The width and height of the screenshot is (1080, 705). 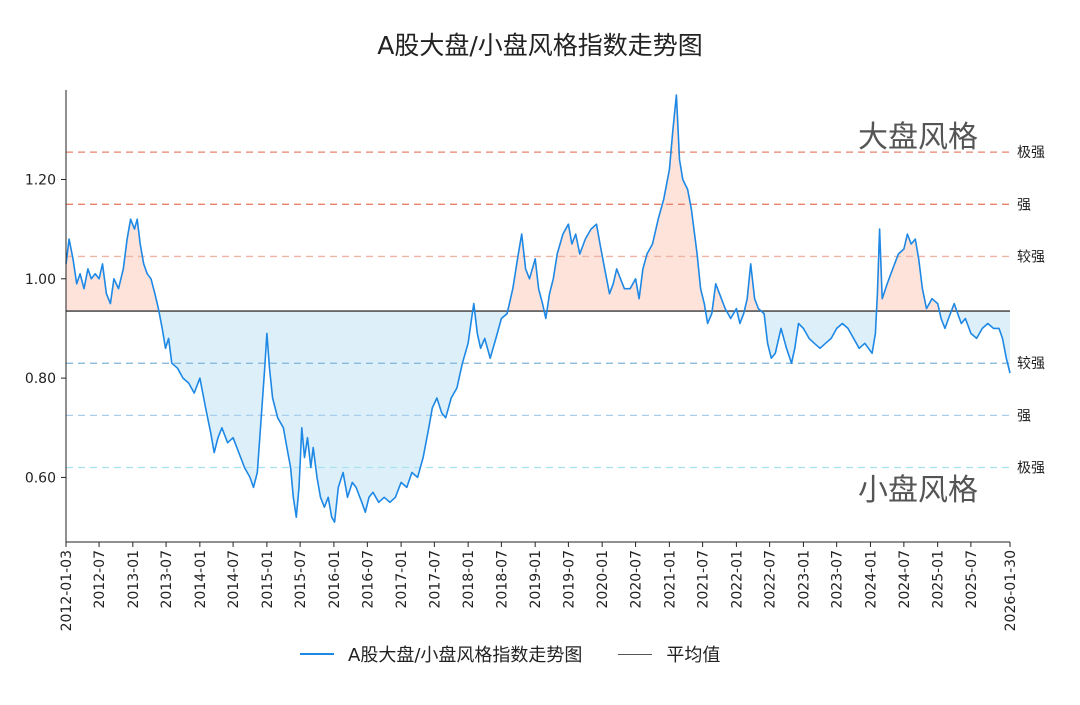 What do you see at coordinates (536, 579) in the screenshot?
I see `x-tick-label-14: 2019-01` at bounding box center [536, 579].